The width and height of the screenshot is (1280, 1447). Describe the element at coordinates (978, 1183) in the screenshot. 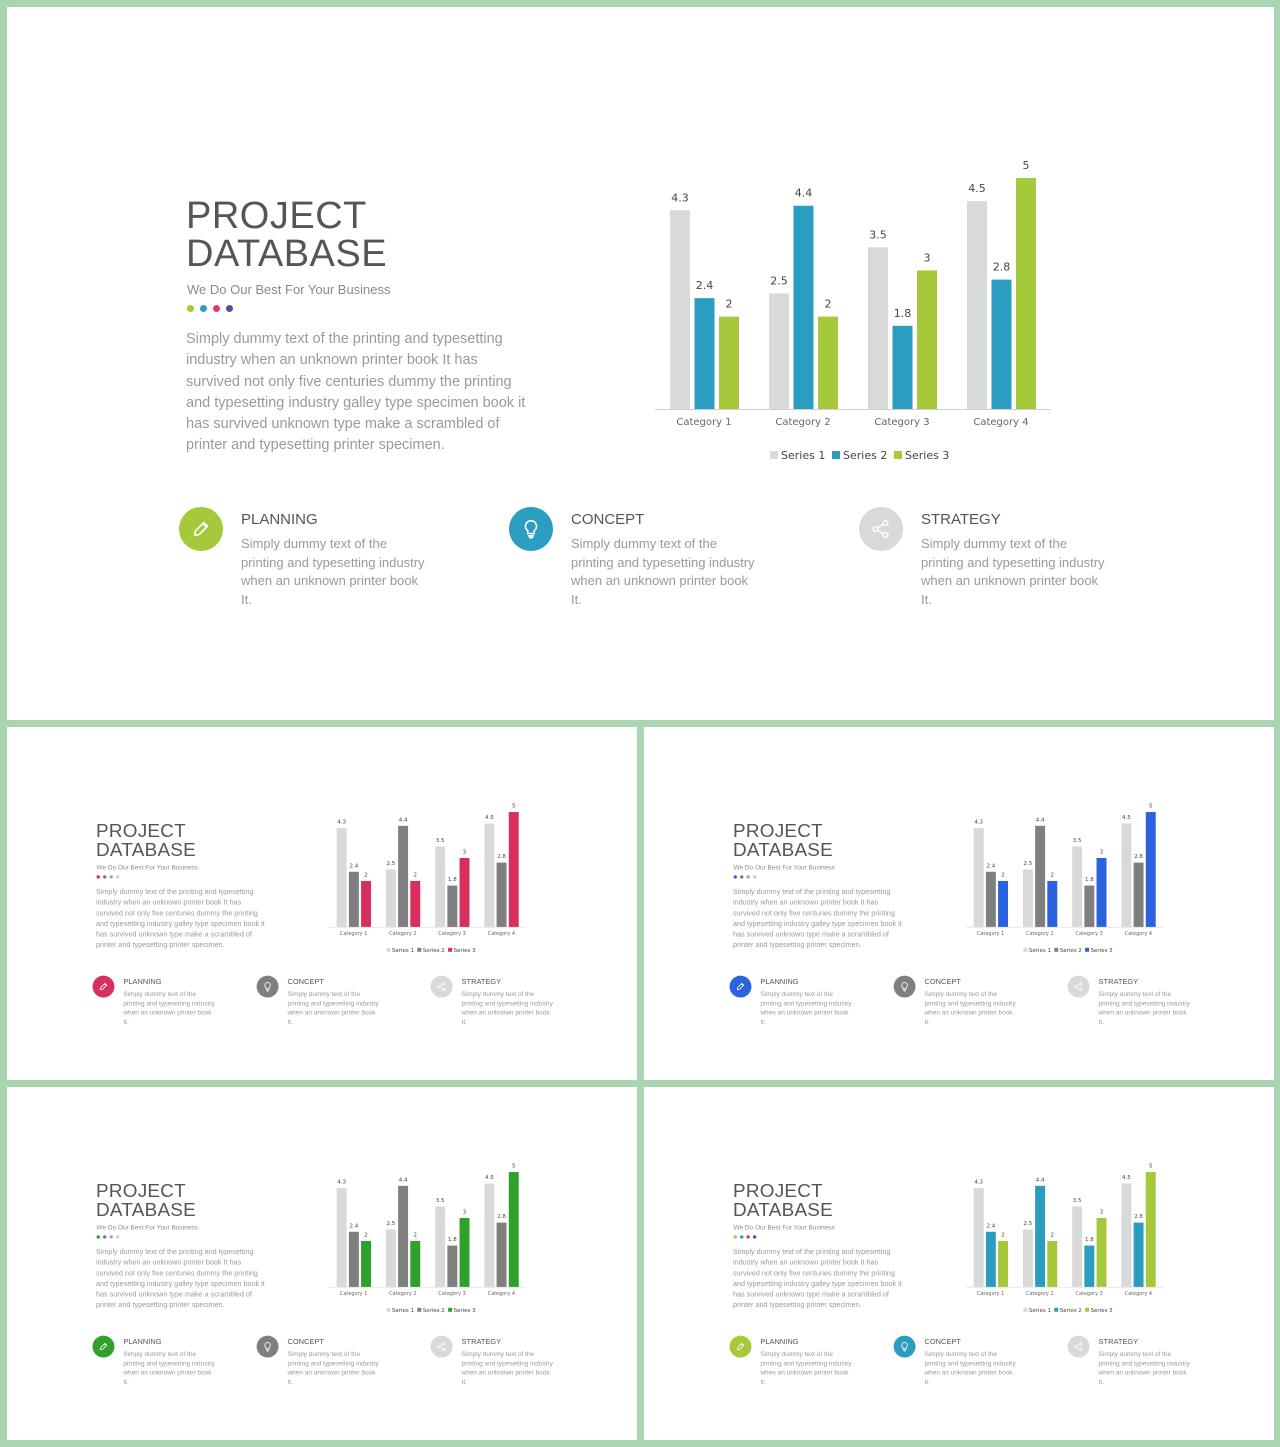

I see `data-label: 4.3` at that location.